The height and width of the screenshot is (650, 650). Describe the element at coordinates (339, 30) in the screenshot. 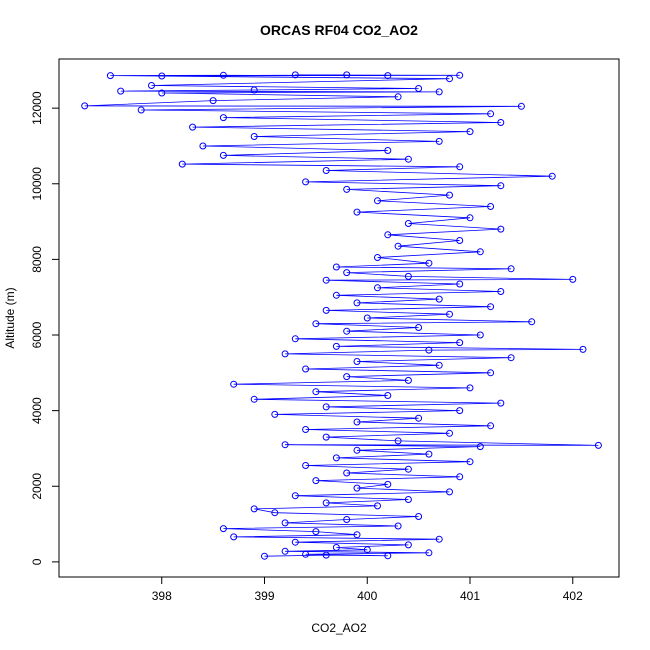

I see `chart-title: ORCAS RF04 CO2_AO2` at that location.